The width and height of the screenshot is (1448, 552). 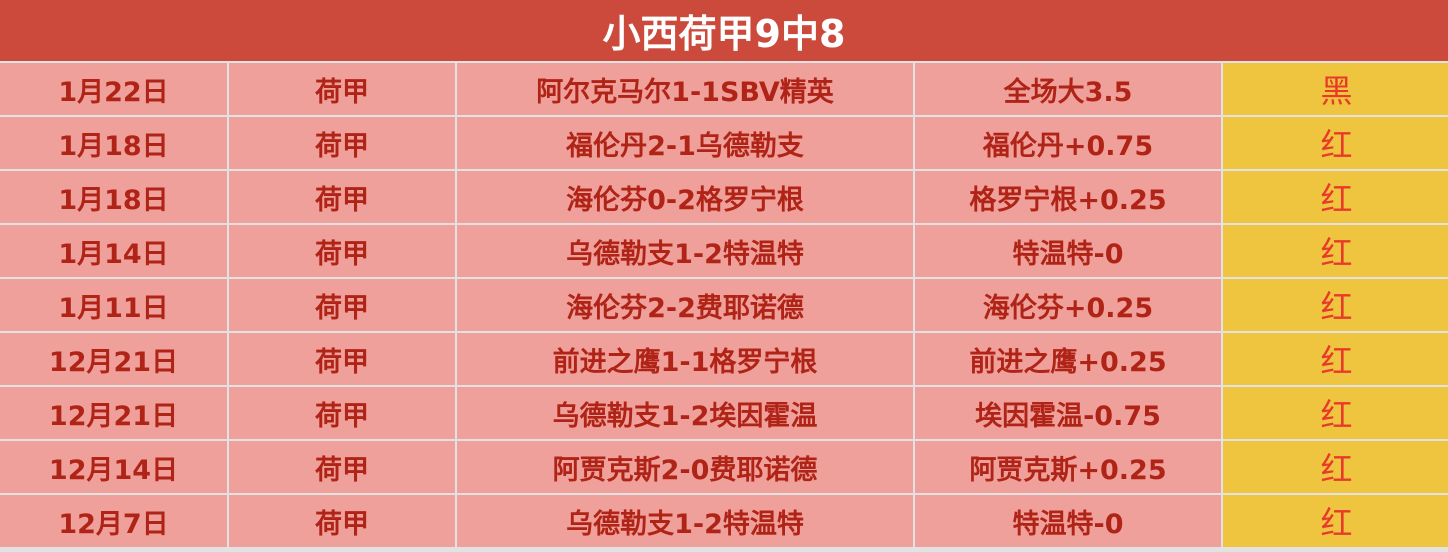 What do you see at coordinates (113, 305) in the screenshot?
I see `date-cell: 1月11日` at bounding box center [113, 305].